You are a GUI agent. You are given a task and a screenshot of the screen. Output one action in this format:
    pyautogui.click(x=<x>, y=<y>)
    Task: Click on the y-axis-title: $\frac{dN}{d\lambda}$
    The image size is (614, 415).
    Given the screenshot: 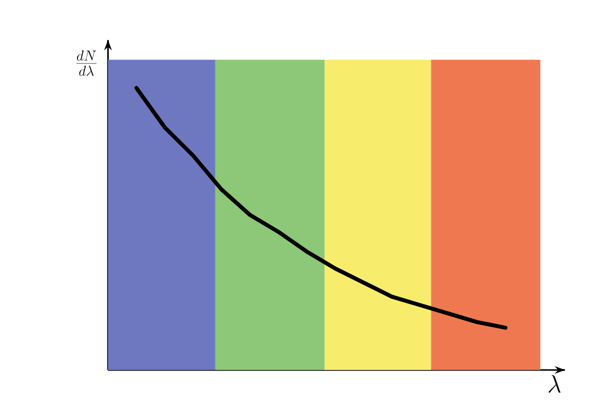 What is the action you would take?
    pyautogui.click(x=86, y=63)
    